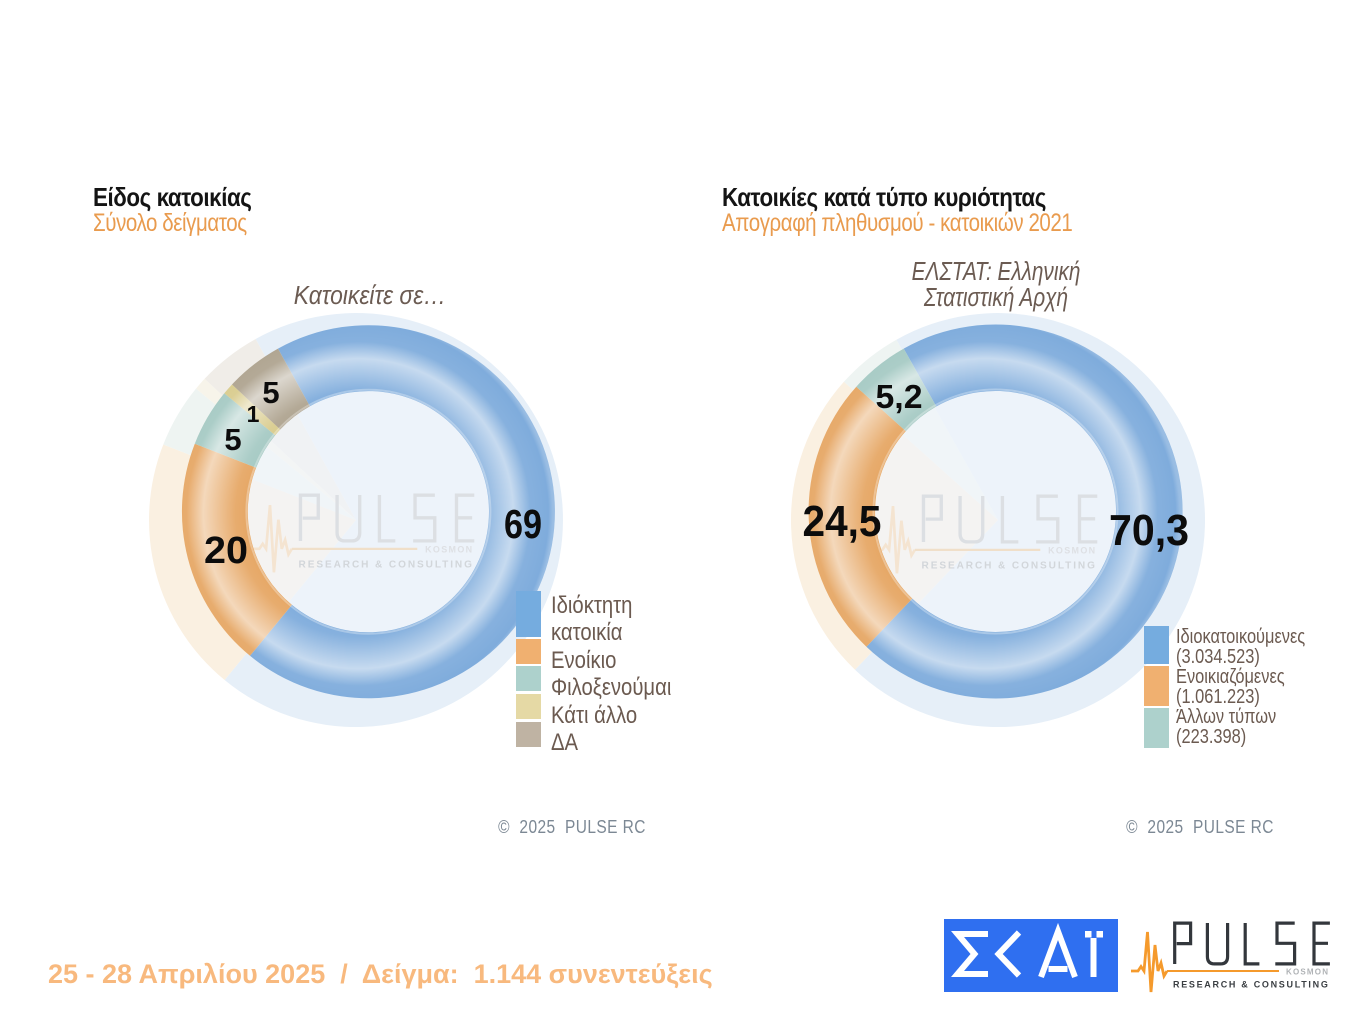  What do you see at coordinates (523, 524) in the screenshot?
I see `svg-text: 69` at bounding box center [523, 524].